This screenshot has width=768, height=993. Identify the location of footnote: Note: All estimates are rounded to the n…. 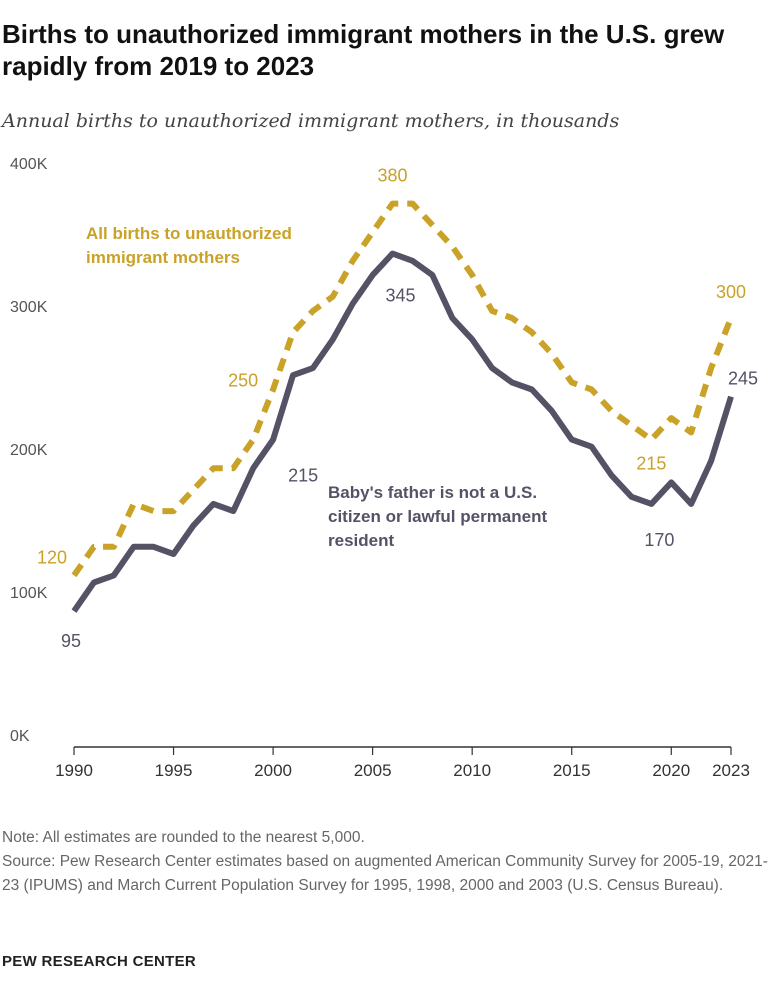
(385, 862).